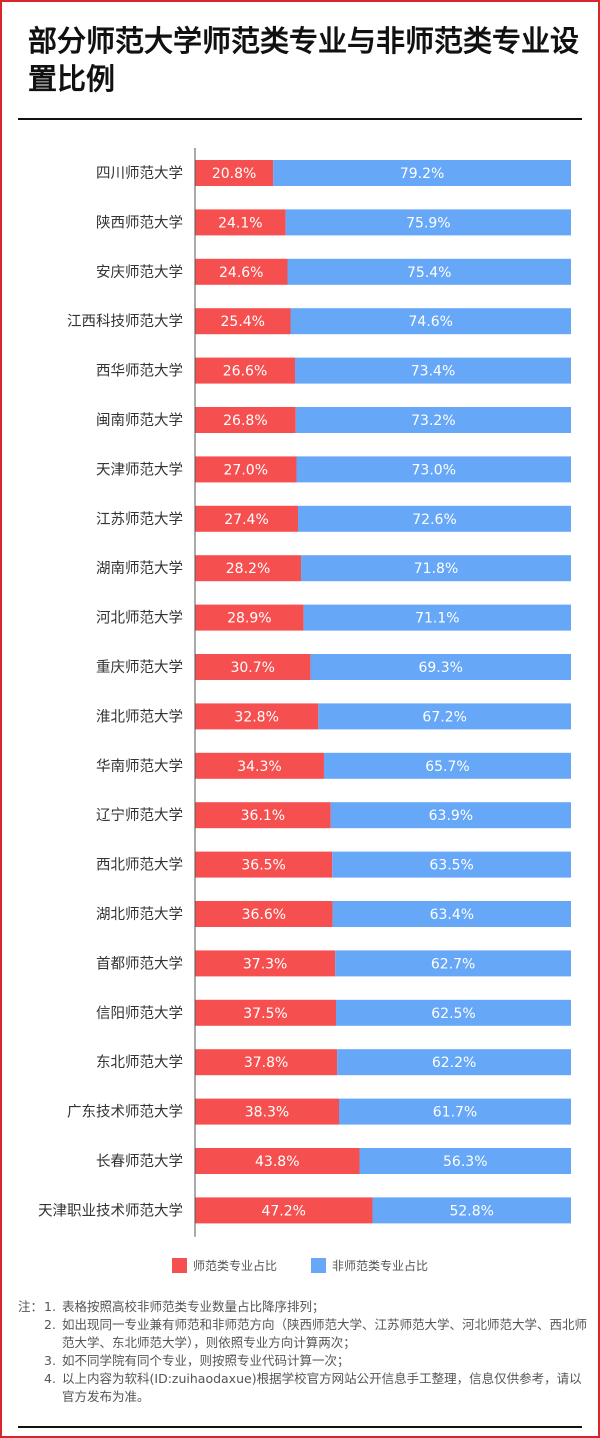 The image size is (600, 1438). I want to click on data-label: 71.8%, so click(436, 569).